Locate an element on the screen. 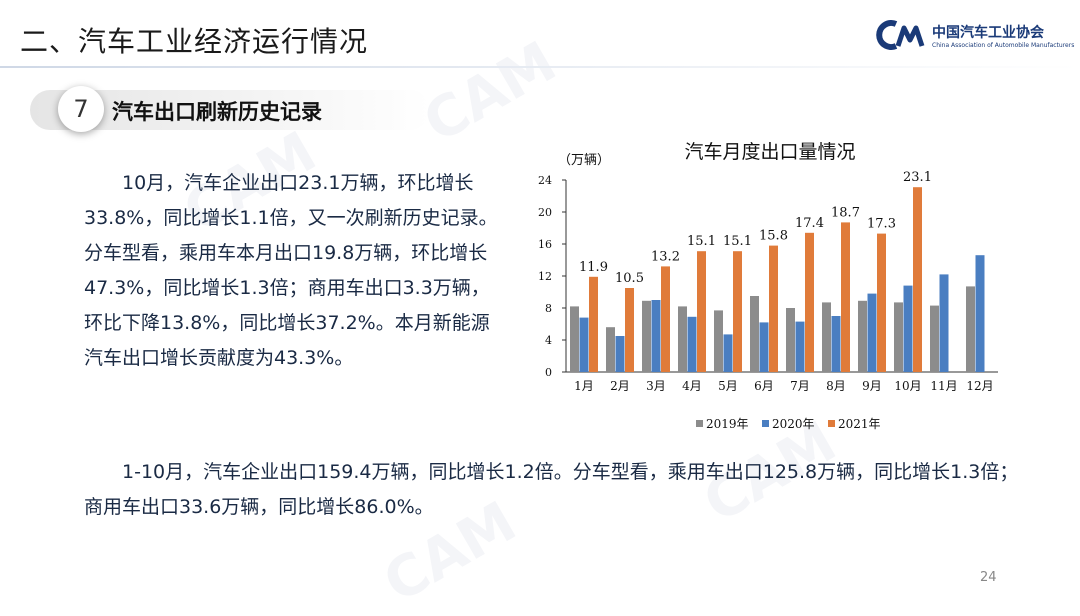 This screenshot has height=616, width=1080. data-label: 13.2 is located at coordinates (665, 256).